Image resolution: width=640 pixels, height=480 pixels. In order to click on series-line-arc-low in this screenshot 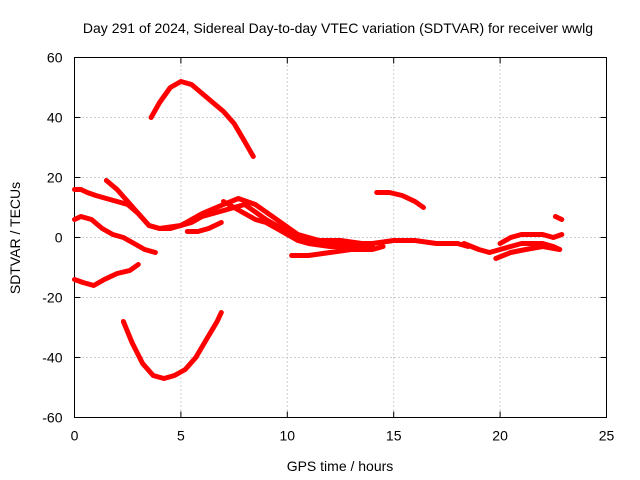, I will do `click(172, 345)`.